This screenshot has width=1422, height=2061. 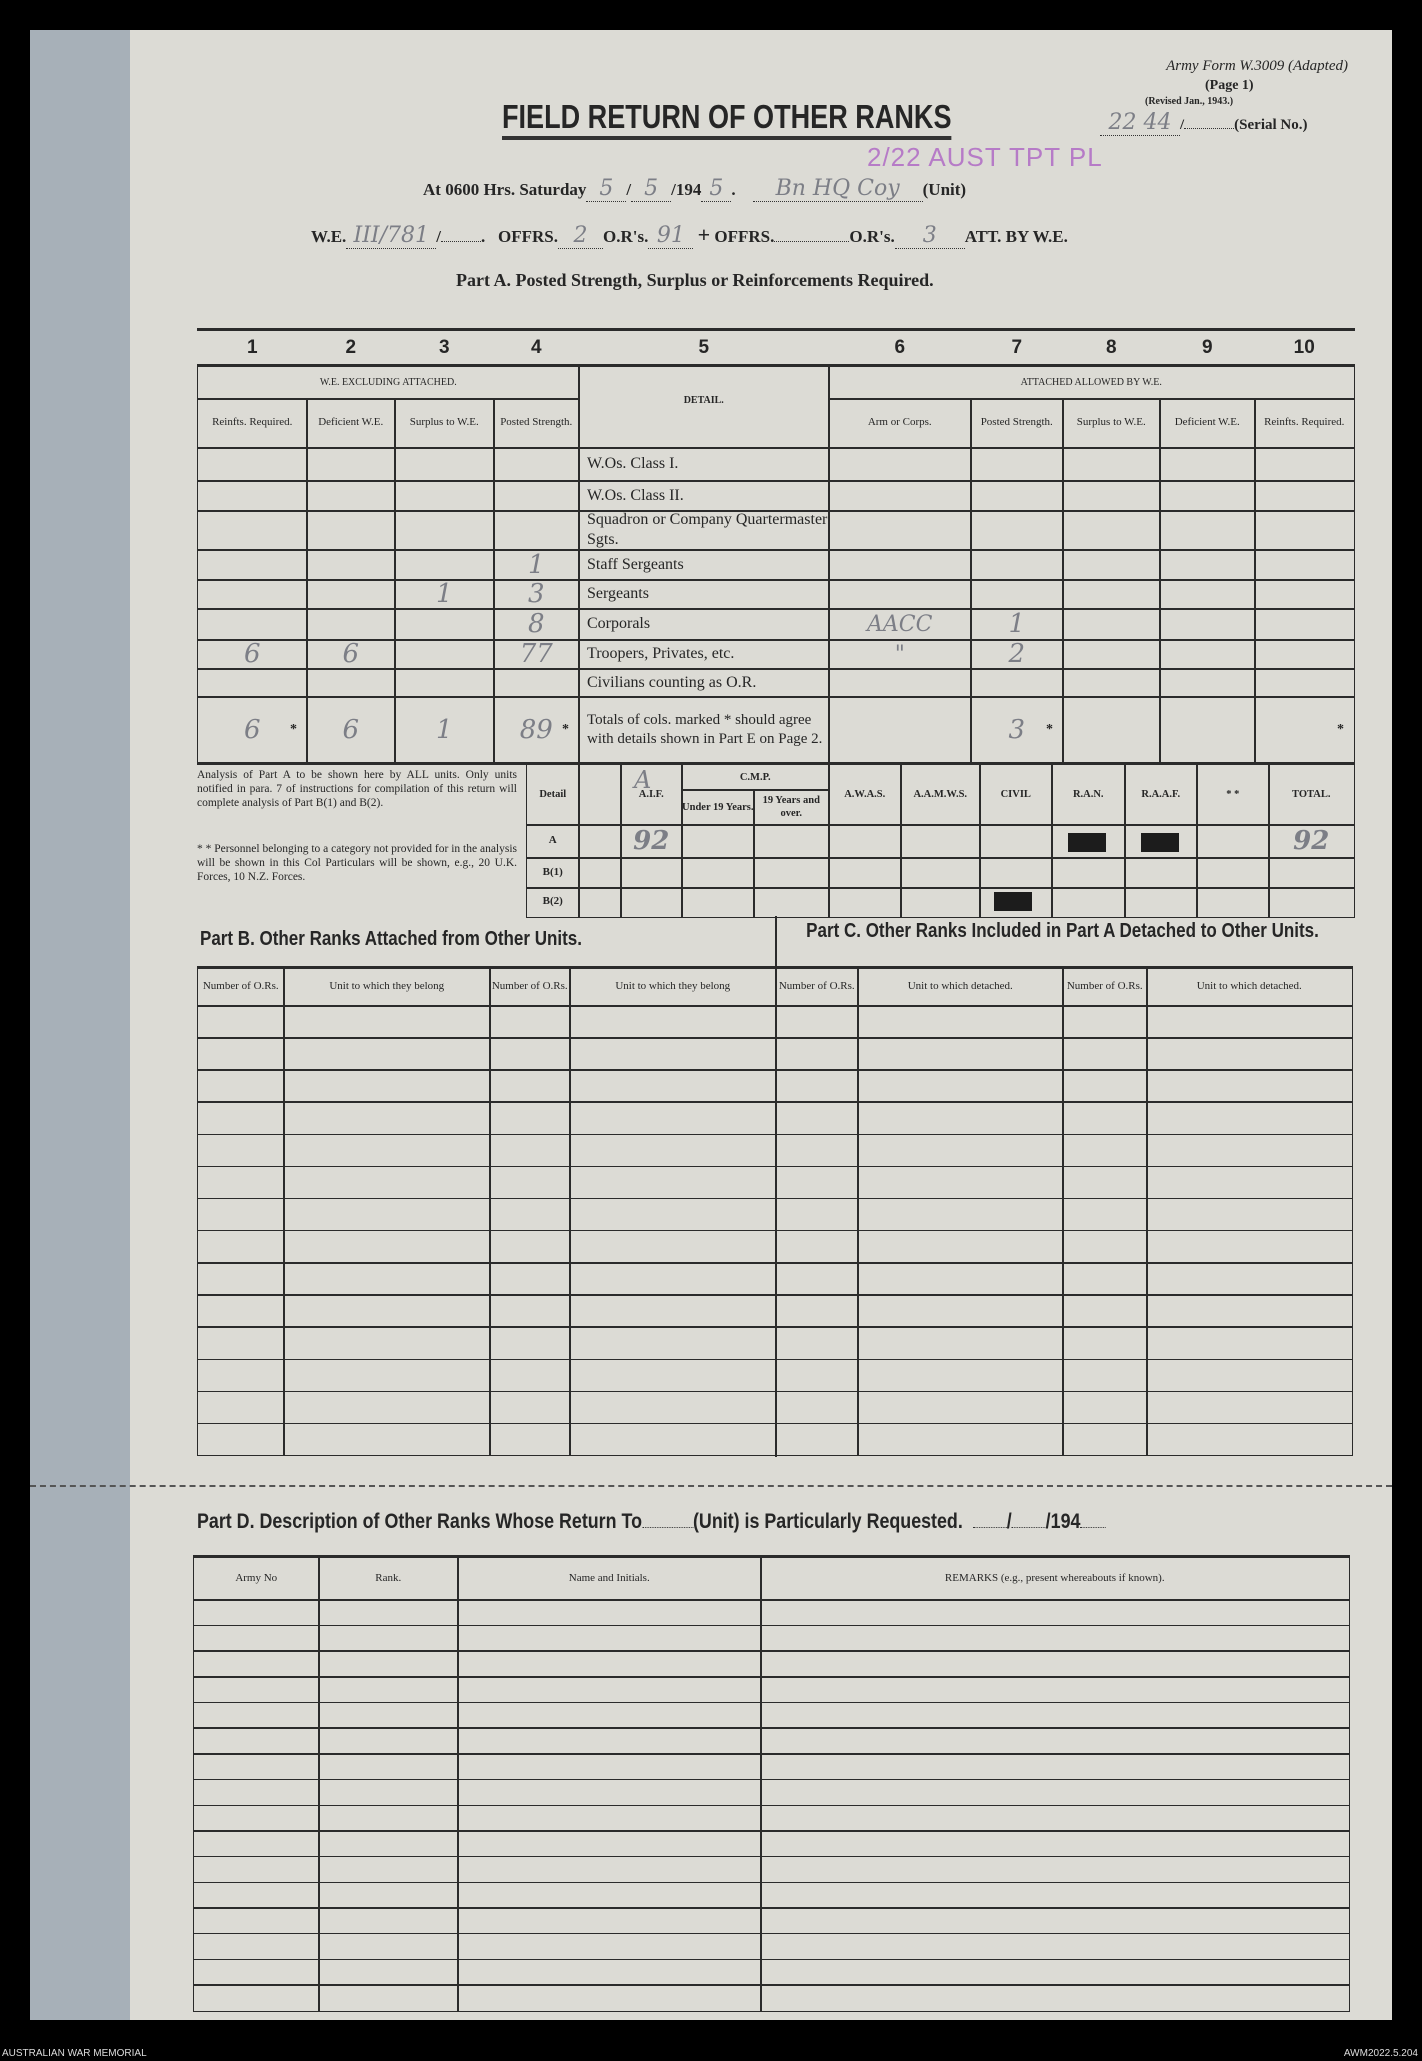 I want to click on part-a-cell: 77, so click(x=536, y=654).